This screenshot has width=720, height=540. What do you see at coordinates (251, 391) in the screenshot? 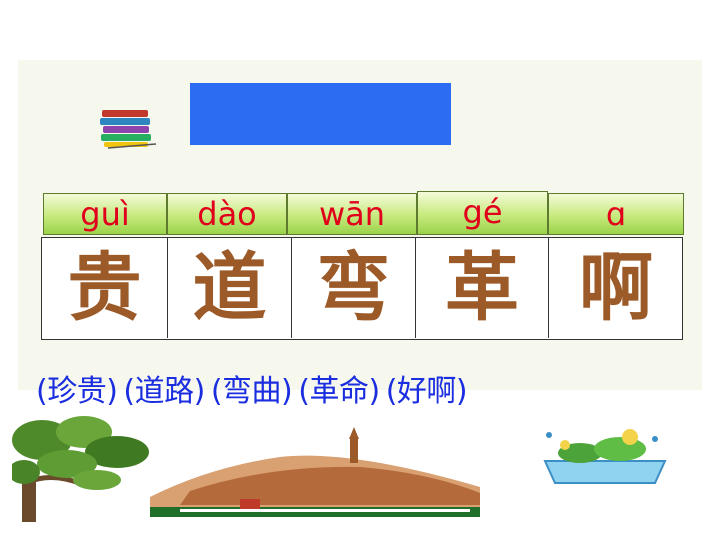
I see `word-wanqu: (弯曲)` at bounding box center [251, 391].